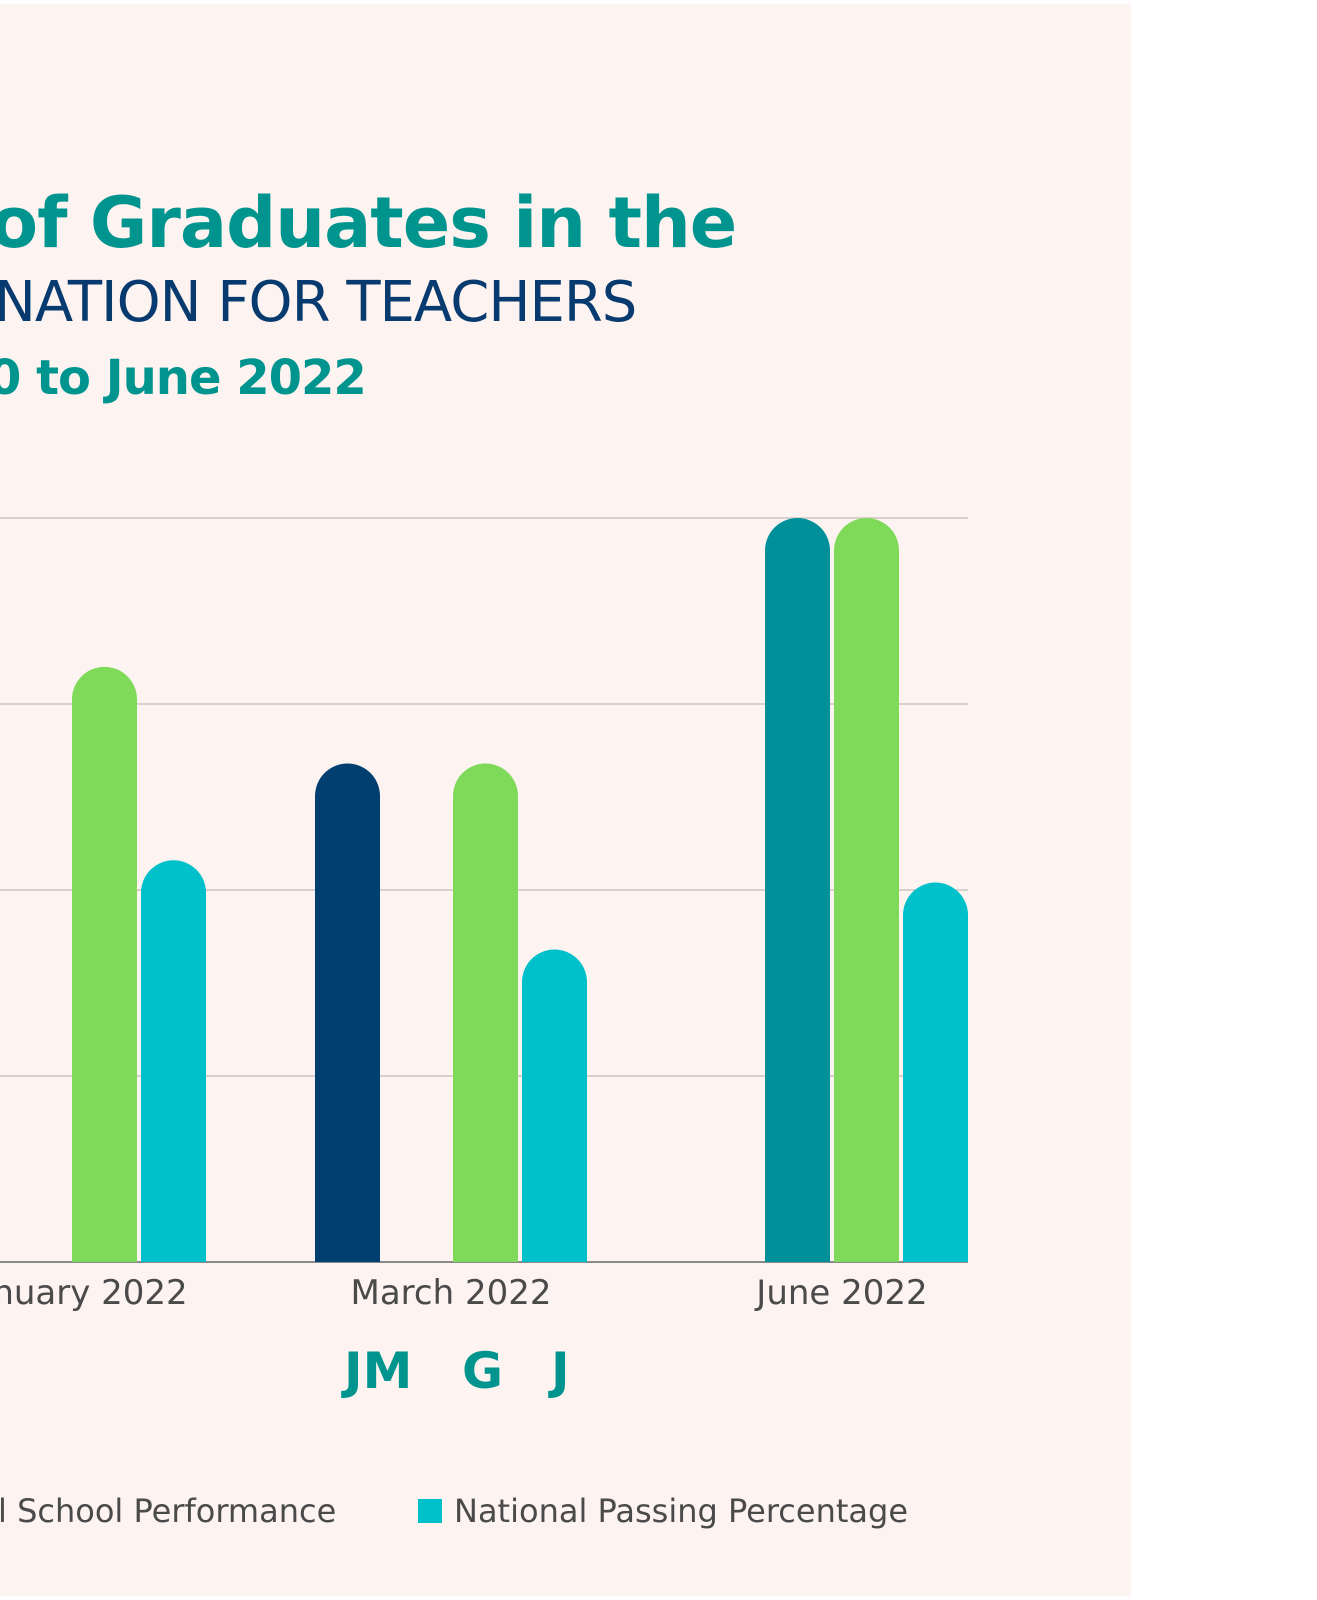 Image resolution: width=1317 pixels, height=1600 pixels. I want to click on chart-title-line-2: NATION FOR TEACHERS, so click(318, 302).